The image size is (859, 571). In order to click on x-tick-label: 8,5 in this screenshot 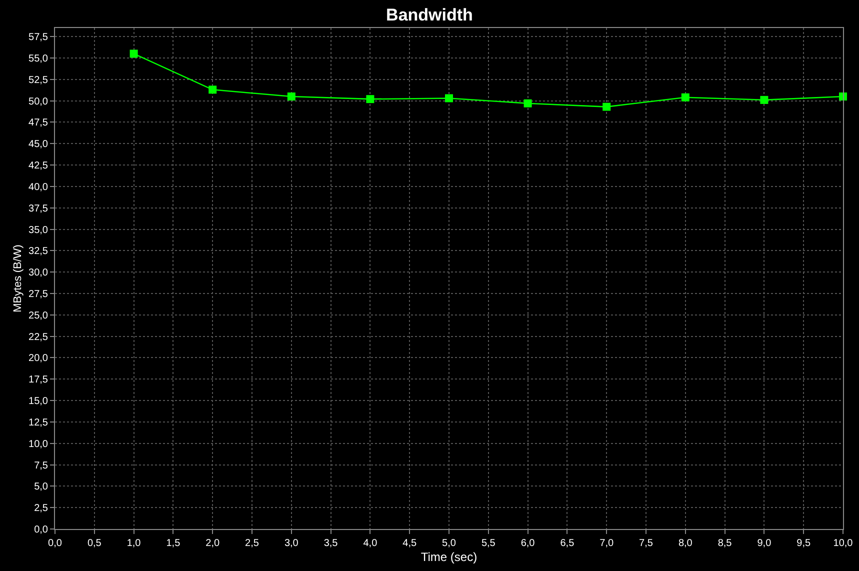, I will do `click(725, 543)`.